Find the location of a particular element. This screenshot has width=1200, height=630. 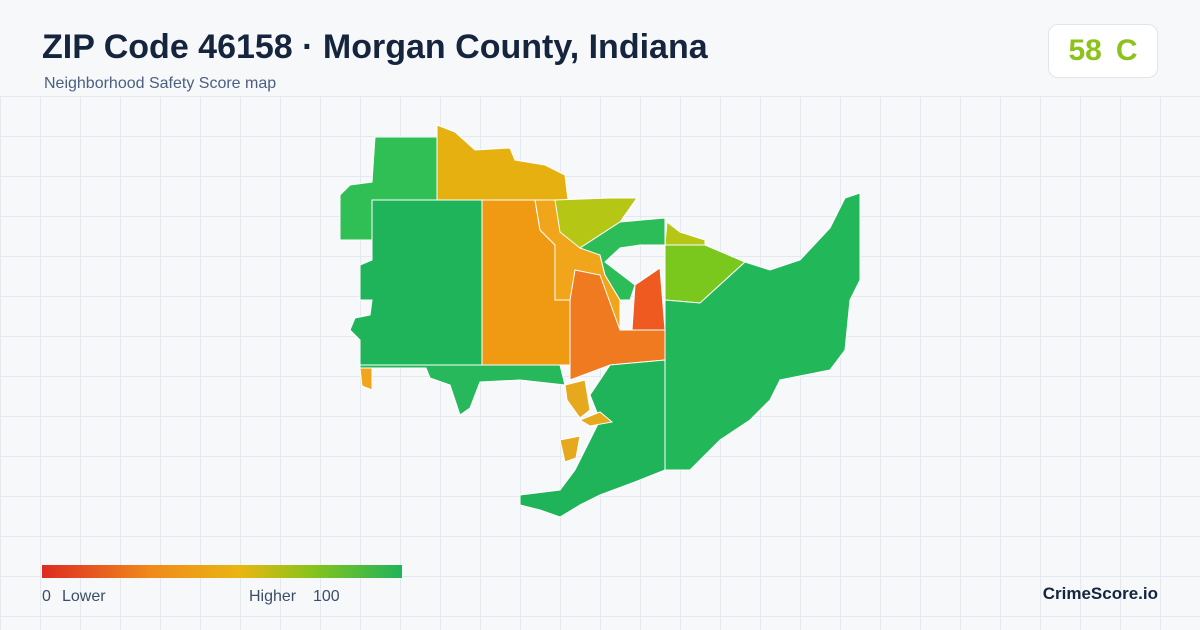

title: ZIP Code 46158 · Morgan County, Indiana is located at coordinates (375, 47).